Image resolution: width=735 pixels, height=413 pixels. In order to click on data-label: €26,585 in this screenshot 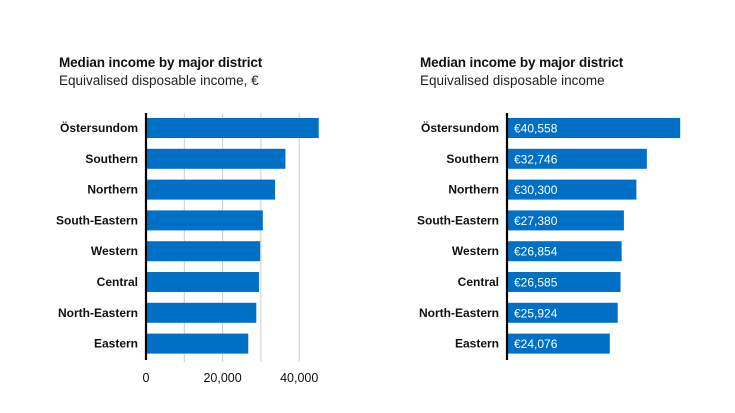, I will do `click(536, 283)`.